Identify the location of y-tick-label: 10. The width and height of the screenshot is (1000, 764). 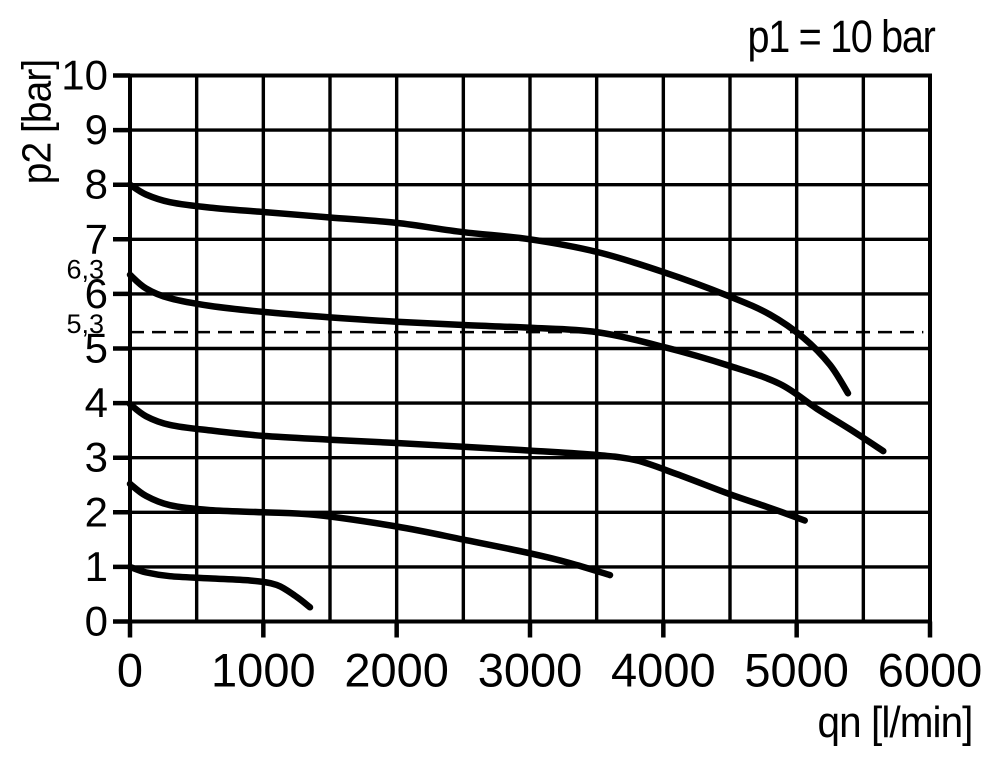
(84, 75).